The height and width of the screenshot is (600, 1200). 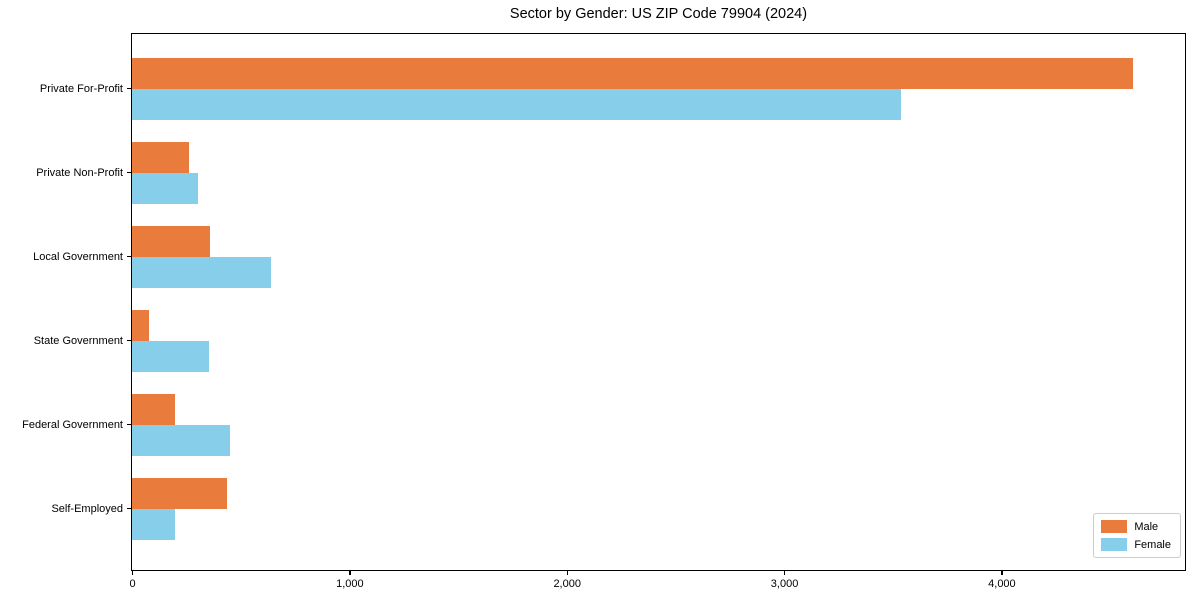 I want to click on y-tick-label: Private For-Profit, so click(x=81, y=88).